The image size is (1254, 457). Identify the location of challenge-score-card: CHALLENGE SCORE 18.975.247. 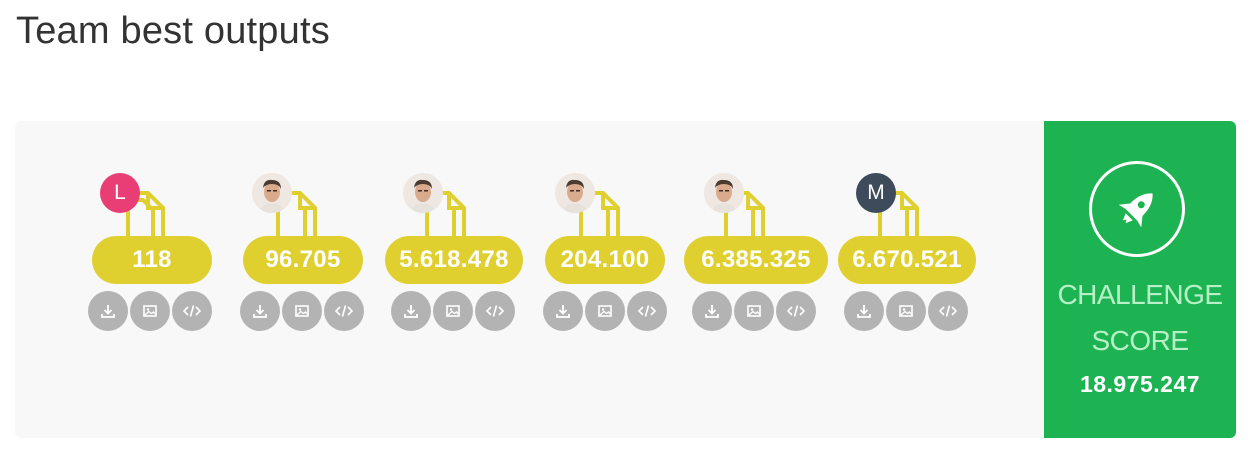
(1140, 279).